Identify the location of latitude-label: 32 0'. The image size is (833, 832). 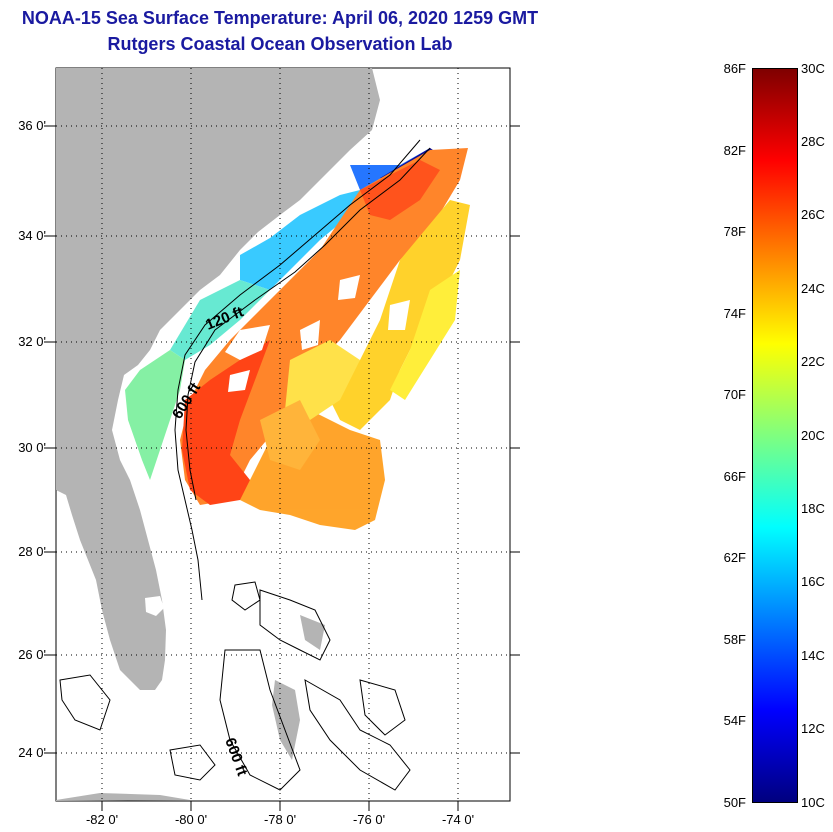
(32, 341).